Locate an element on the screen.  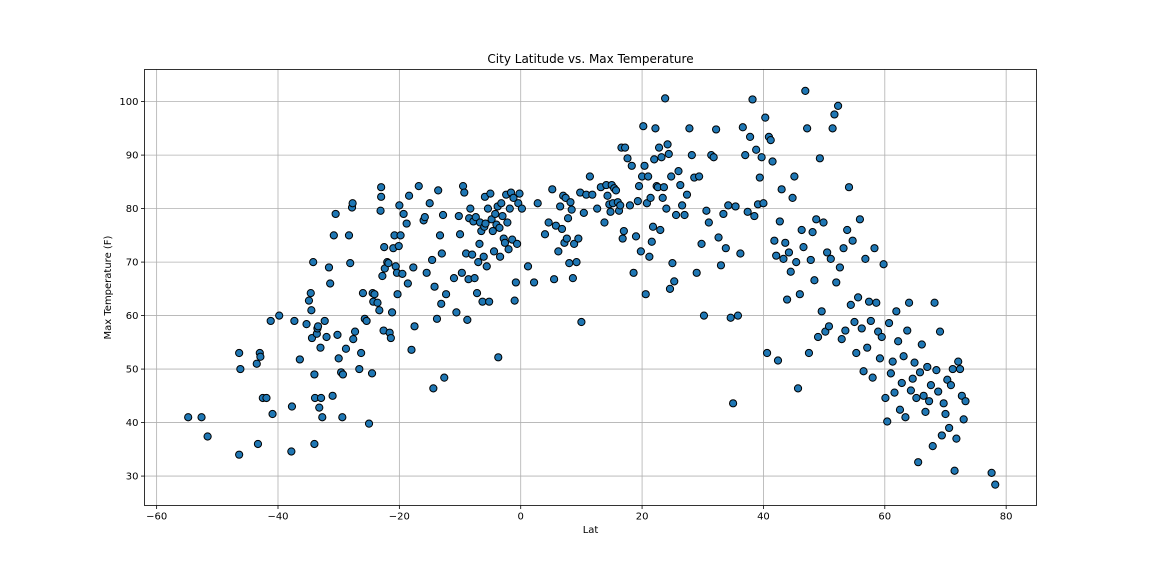
x-tick-label: 60 is located at coordinates (884, 517).